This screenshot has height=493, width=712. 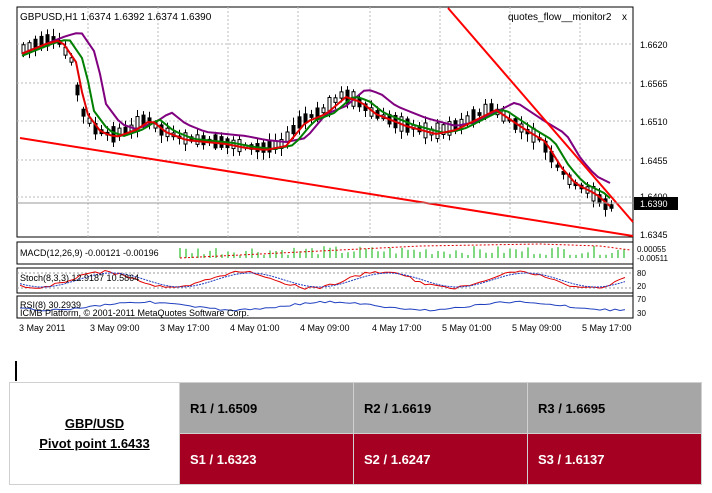 What do you see at coordinates (654, 122) in the screenshot?
I see `price-label: 1.6510` at bounding box center [654, 122].